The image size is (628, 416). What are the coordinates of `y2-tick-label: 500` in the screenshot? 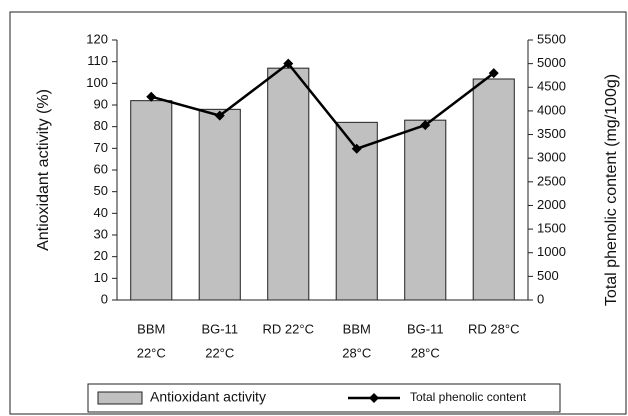 It's located at (548, 275).